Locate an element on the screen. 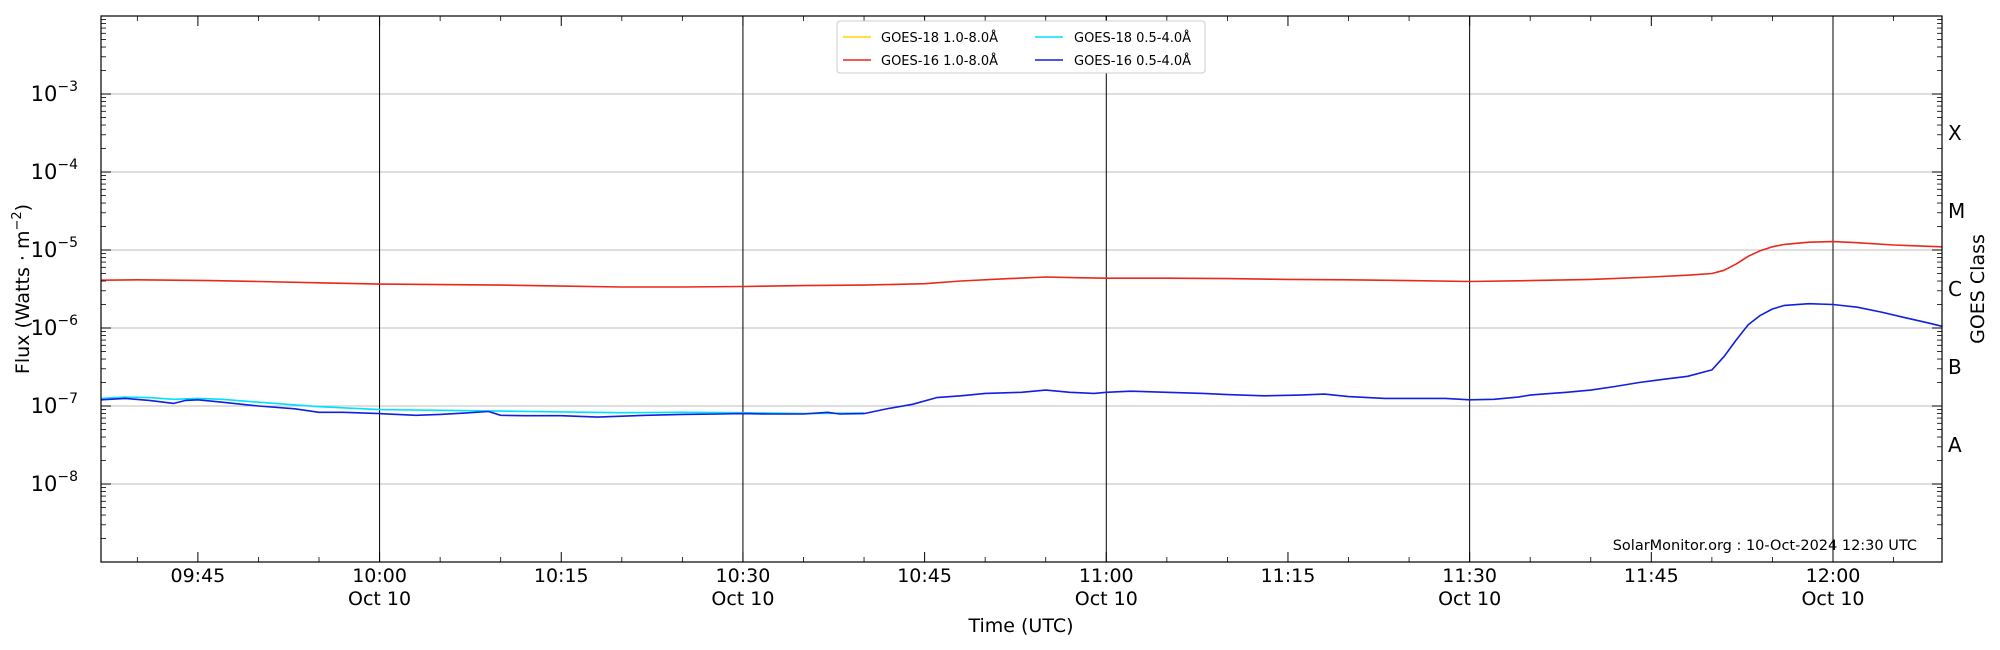 The image size is (2000, 650). y-tick-label: 10⁻⁷ is located at coordinates (54, 404).